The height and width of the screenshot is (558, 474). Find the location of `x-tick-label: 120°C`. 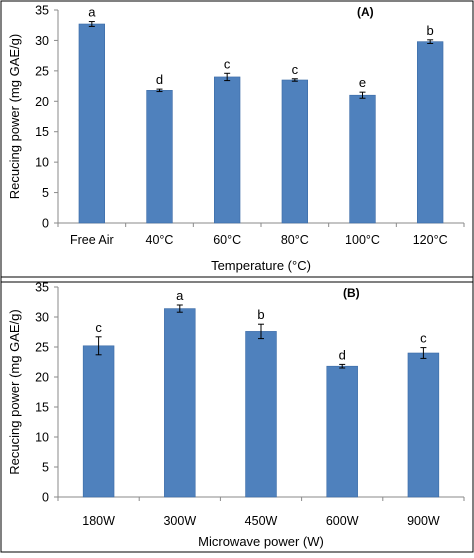

x-tick-label: 120°C is located at coordinates (430, 240).